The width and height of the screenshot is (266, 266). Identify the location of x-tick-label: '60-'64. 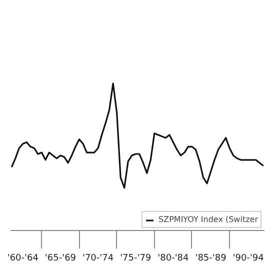
(23, 259).